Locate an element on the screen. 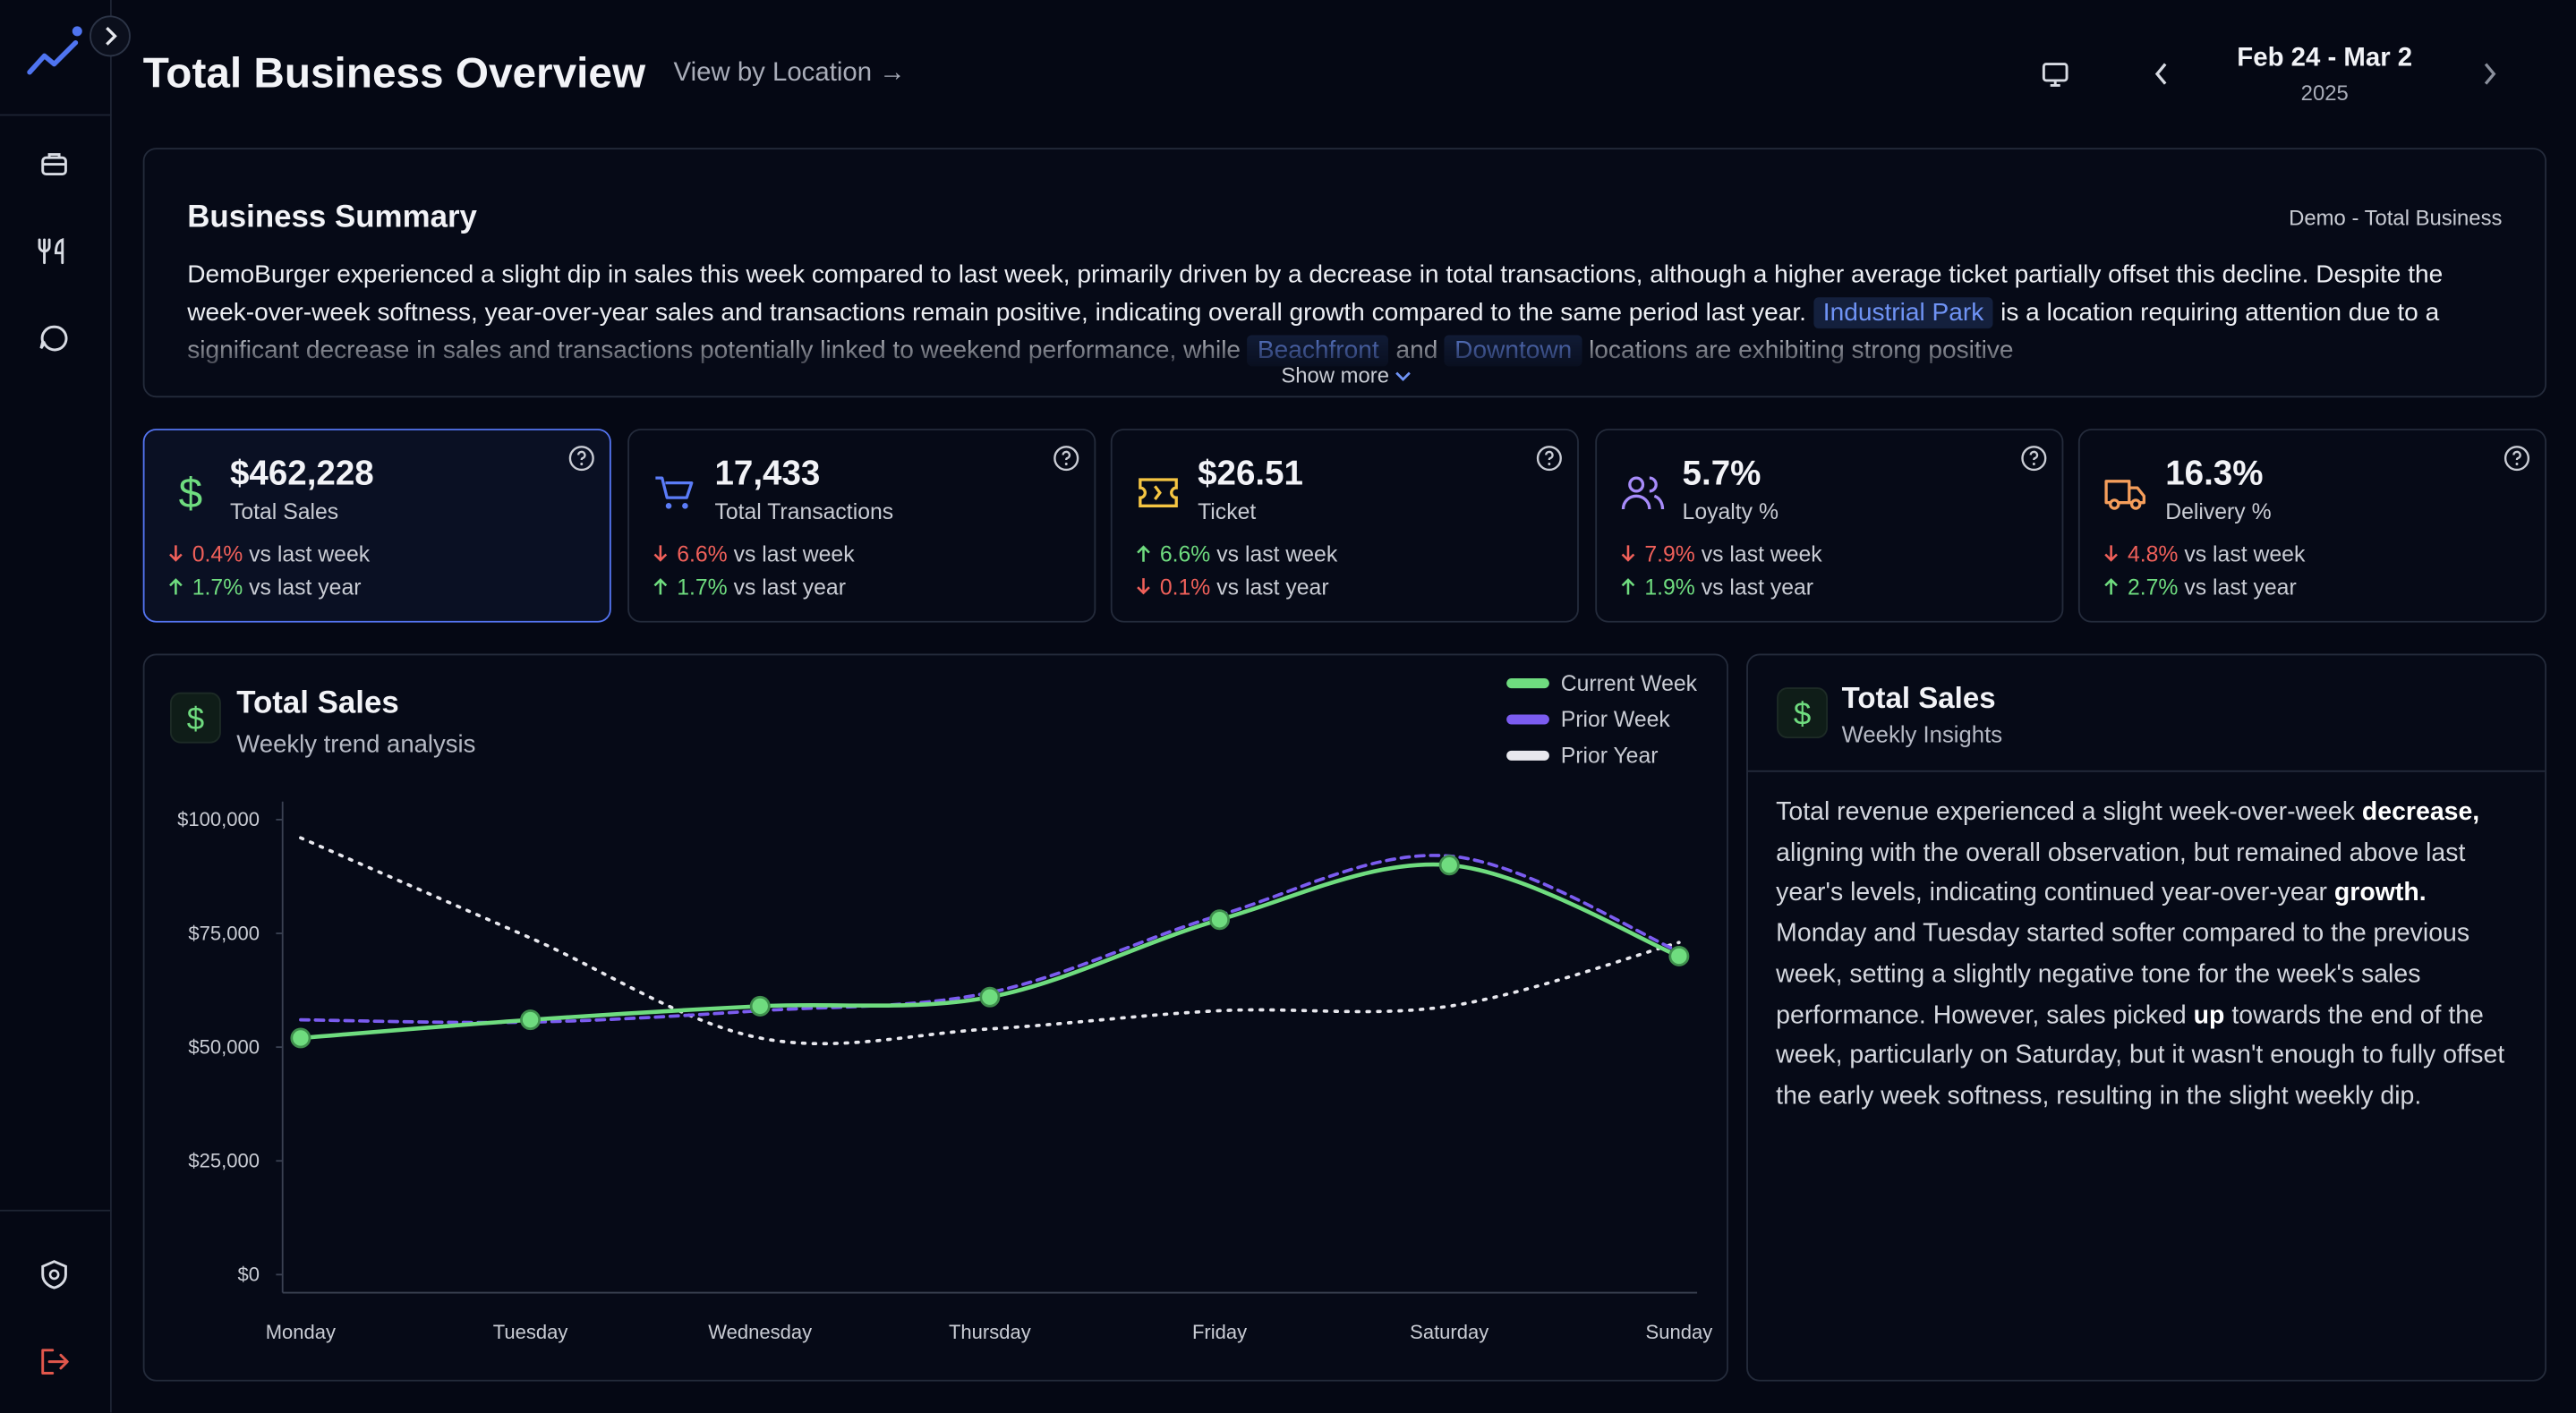 The image size is (2576, 1413). kpi-change: 4.8% vs last week is located at coordinates (2204, 554).